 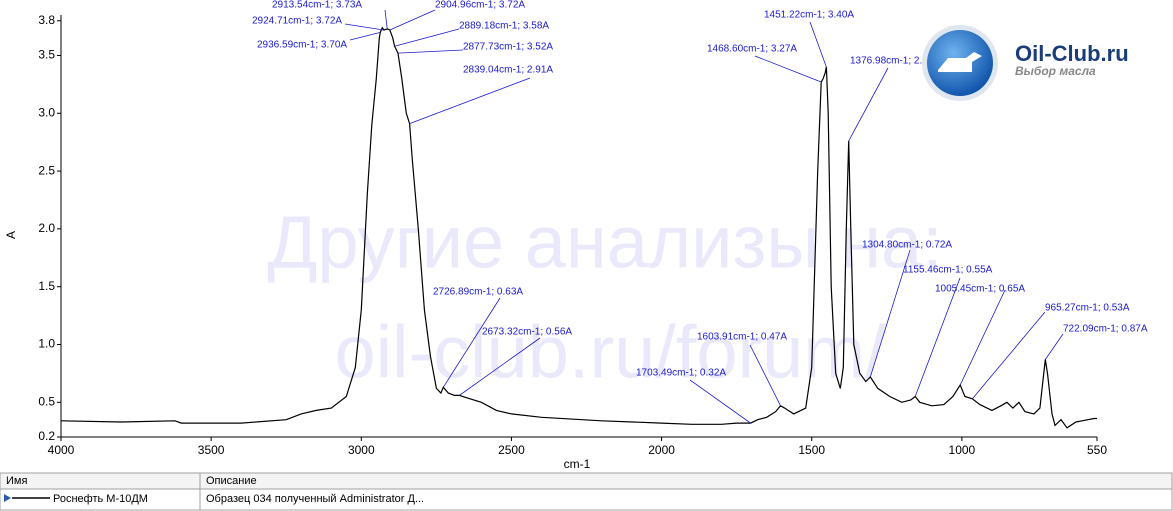 What do you see at coordinates (46, 112) in the screenshot?
I see `y-tick-label: 3.0` at bounding box center [46, 112].